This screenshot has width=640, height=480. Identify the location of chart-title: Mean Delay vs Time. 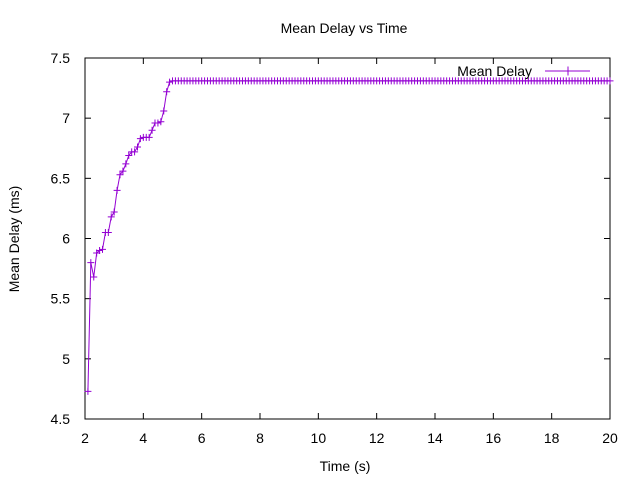
(344, 28).